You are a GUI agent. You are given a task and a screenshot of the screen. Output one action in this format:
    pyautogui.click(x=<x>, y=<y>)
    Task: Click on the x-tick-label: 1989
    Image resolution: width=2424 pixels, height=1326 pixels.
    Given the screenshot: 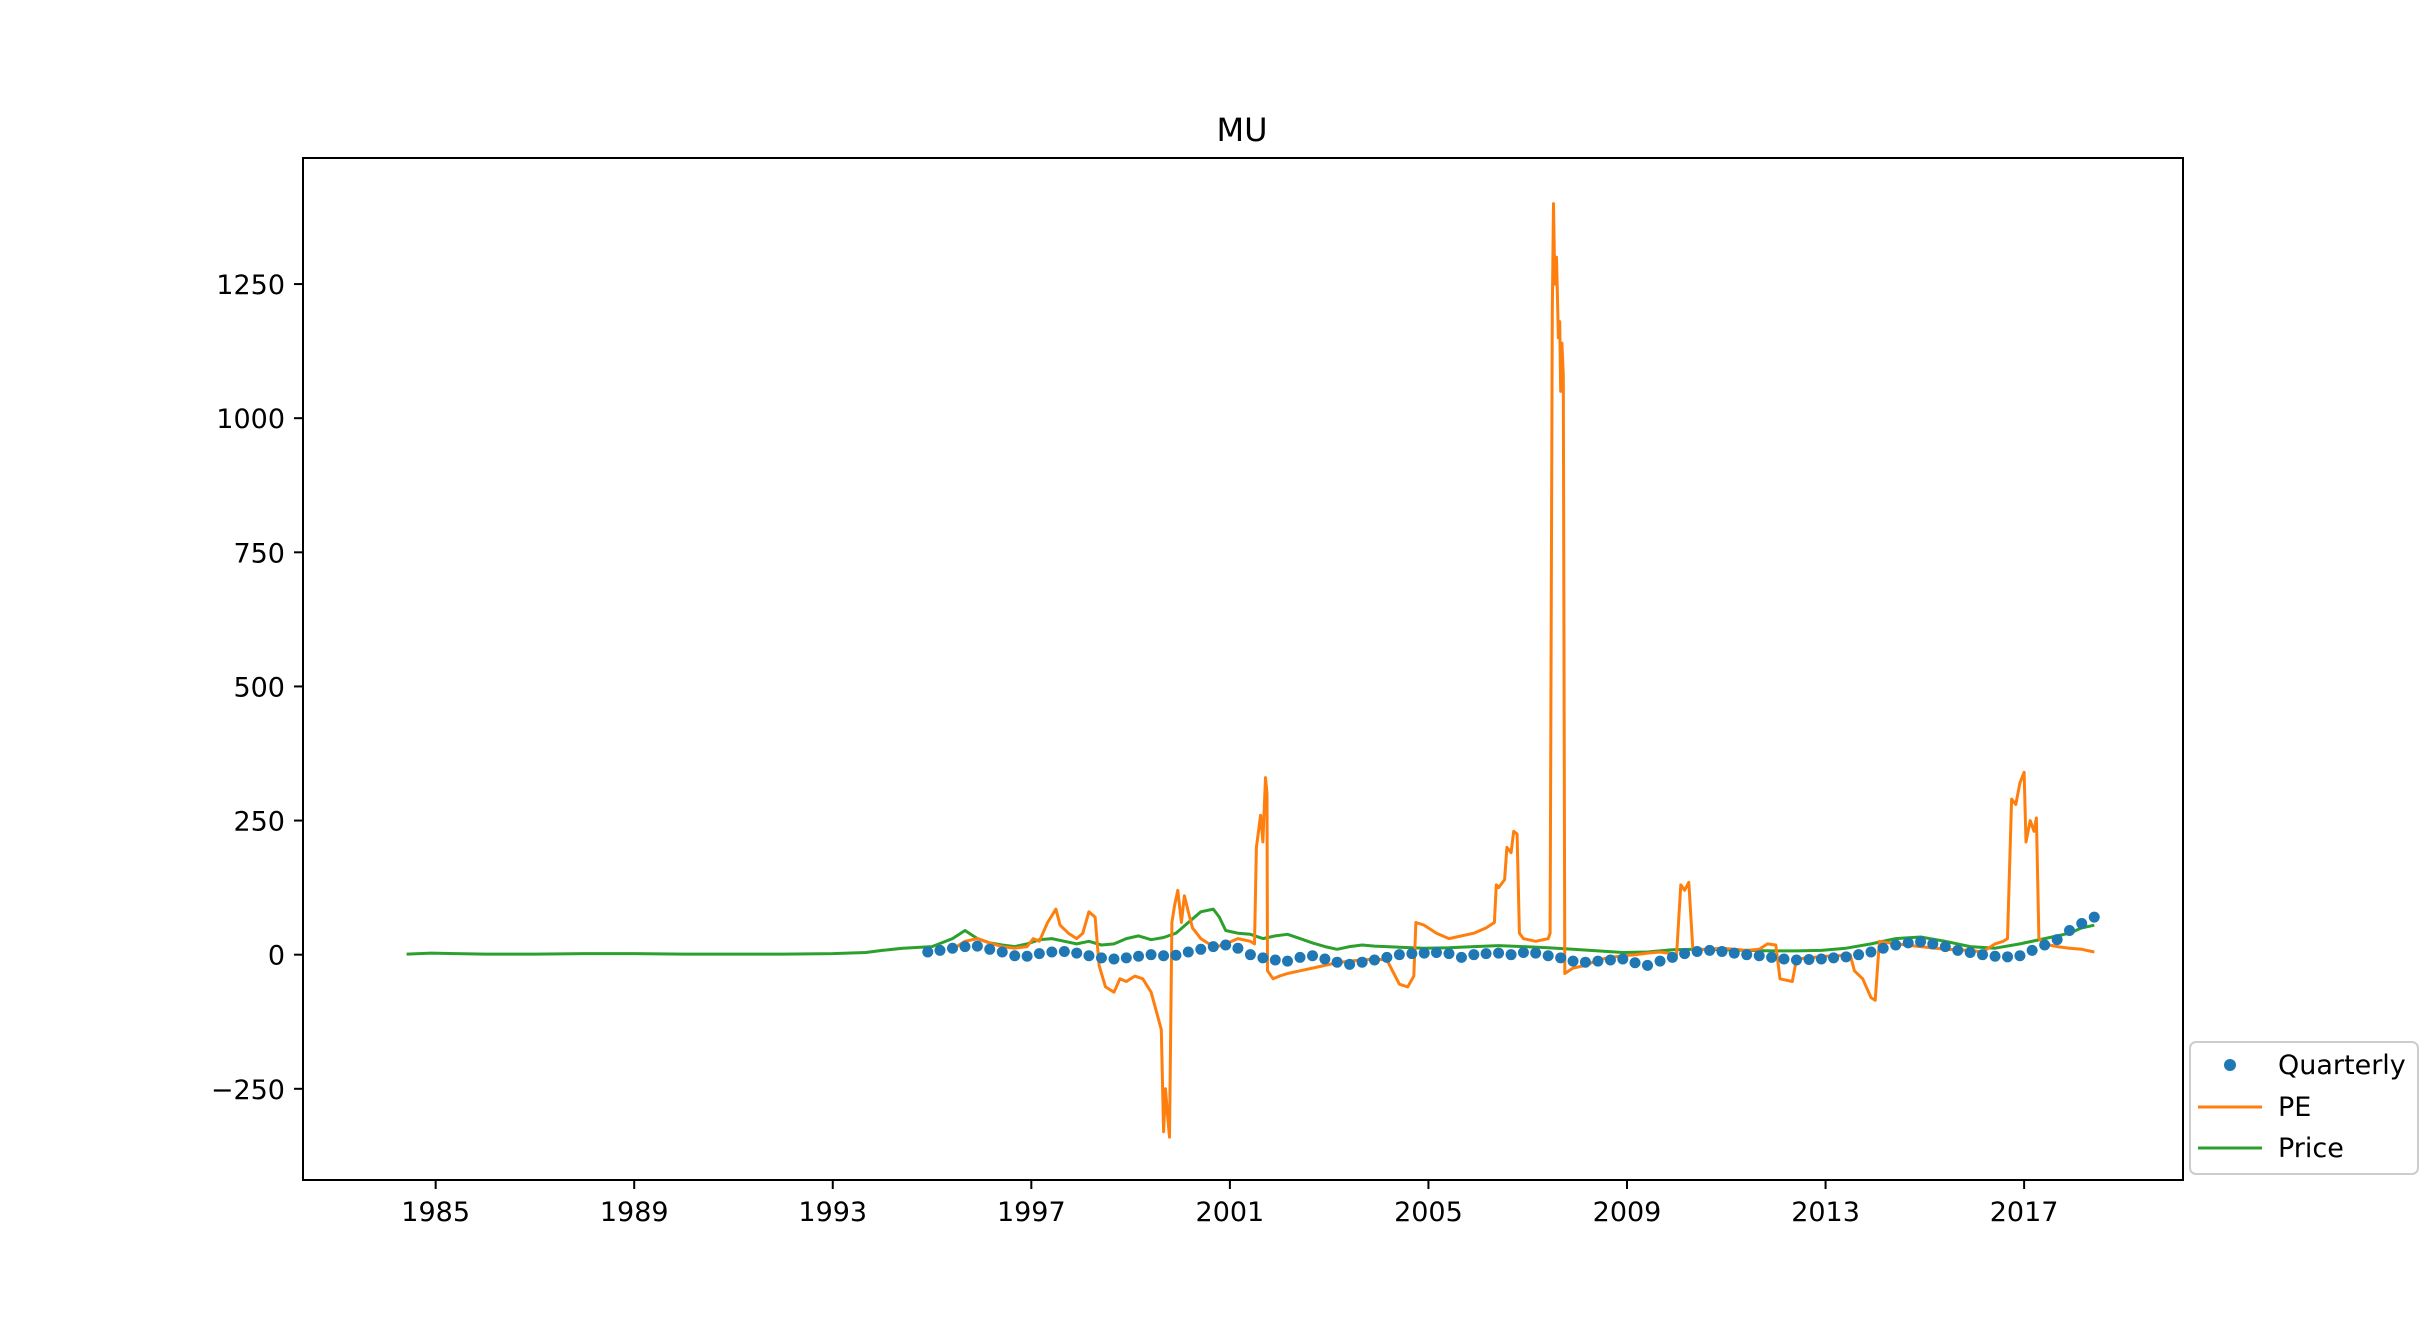 What is the action you would take?
    pyautogui.click(x=634, y=1212)
    